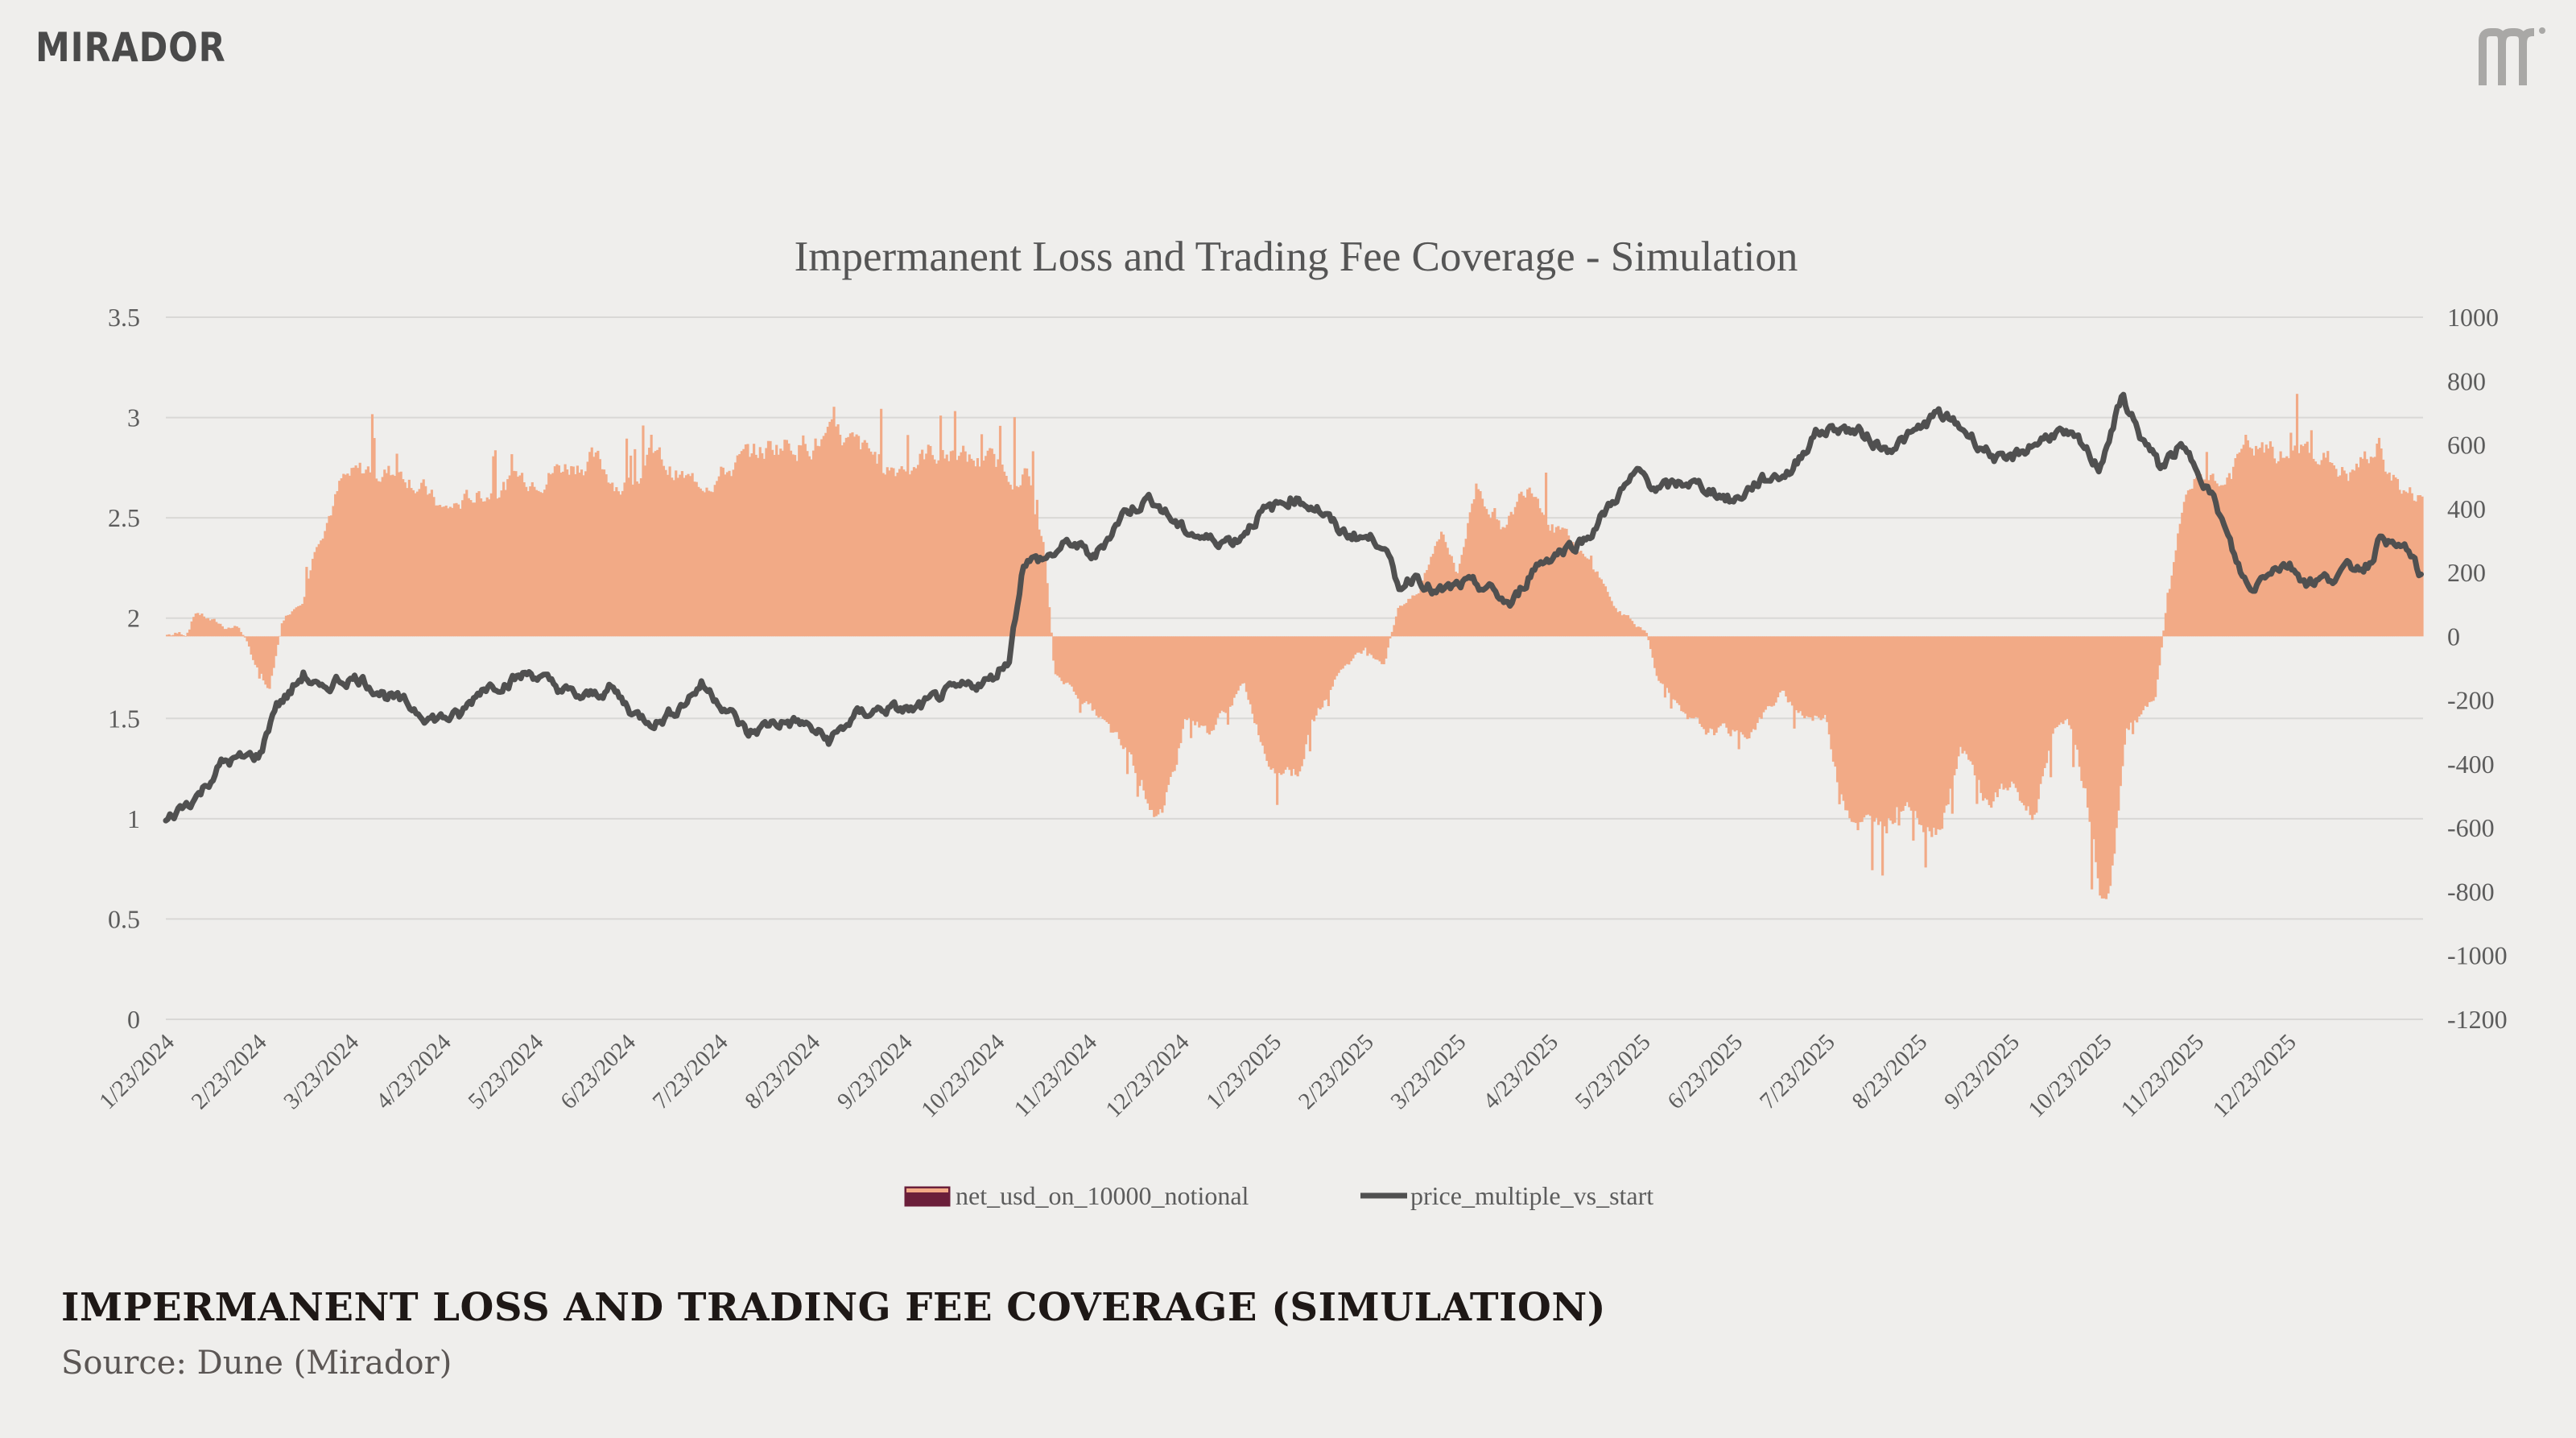 This screenshot has width=2576, height=1438. What do you see at coordinates (2477, 955) in the screenshot?
I see `right-tick-label: -1000` at bounding box center [2477, 955].